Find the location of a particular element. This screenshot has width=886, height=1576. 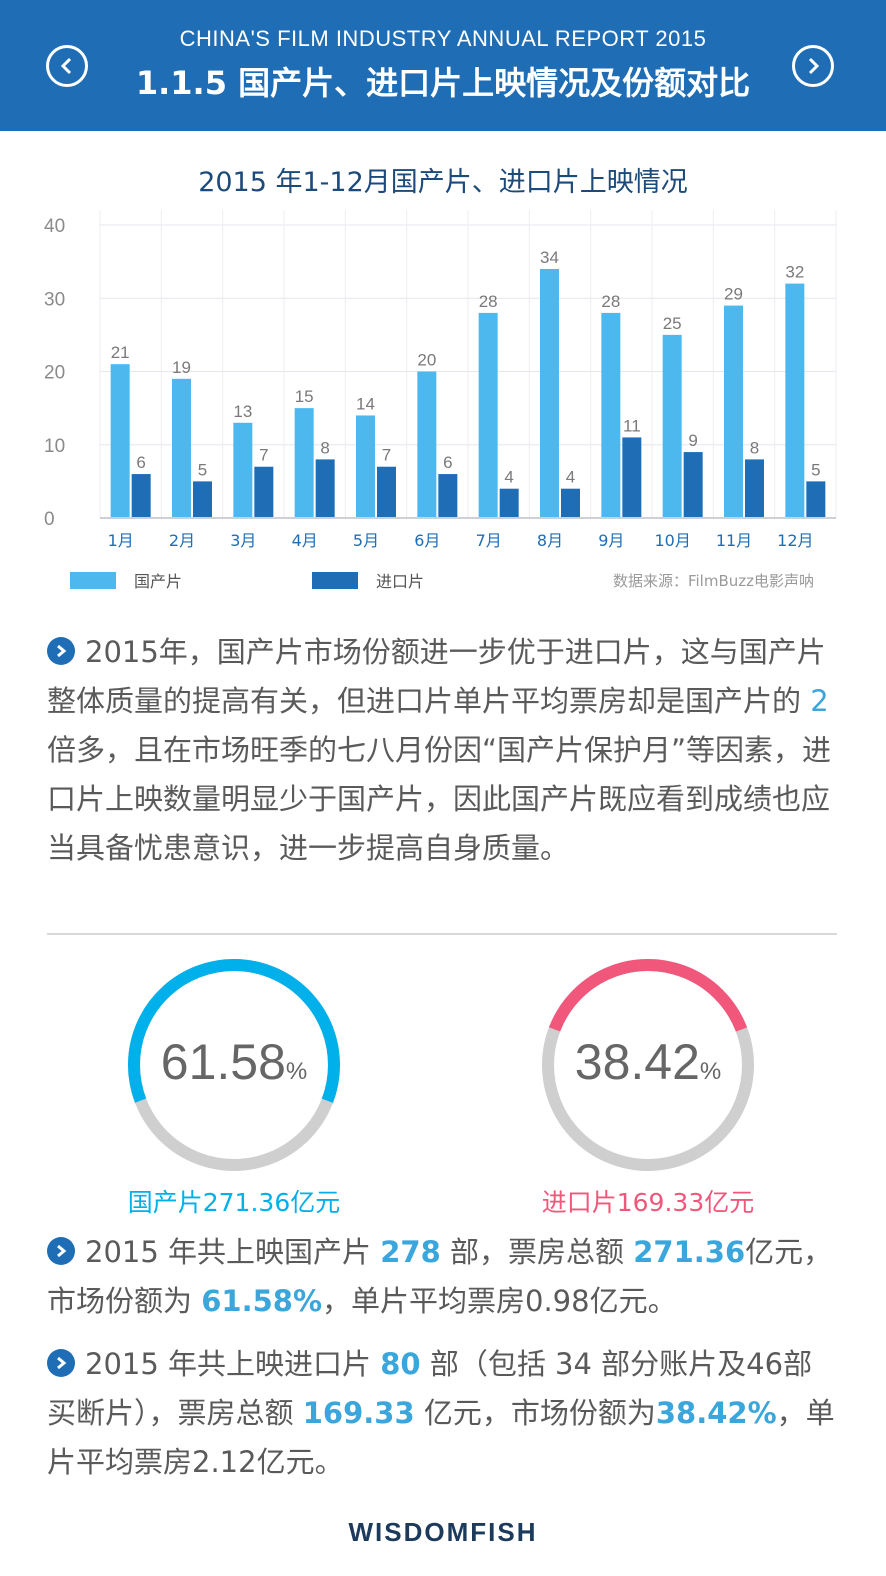

y-tick-label: 0 is located at coordinates (49, 519).